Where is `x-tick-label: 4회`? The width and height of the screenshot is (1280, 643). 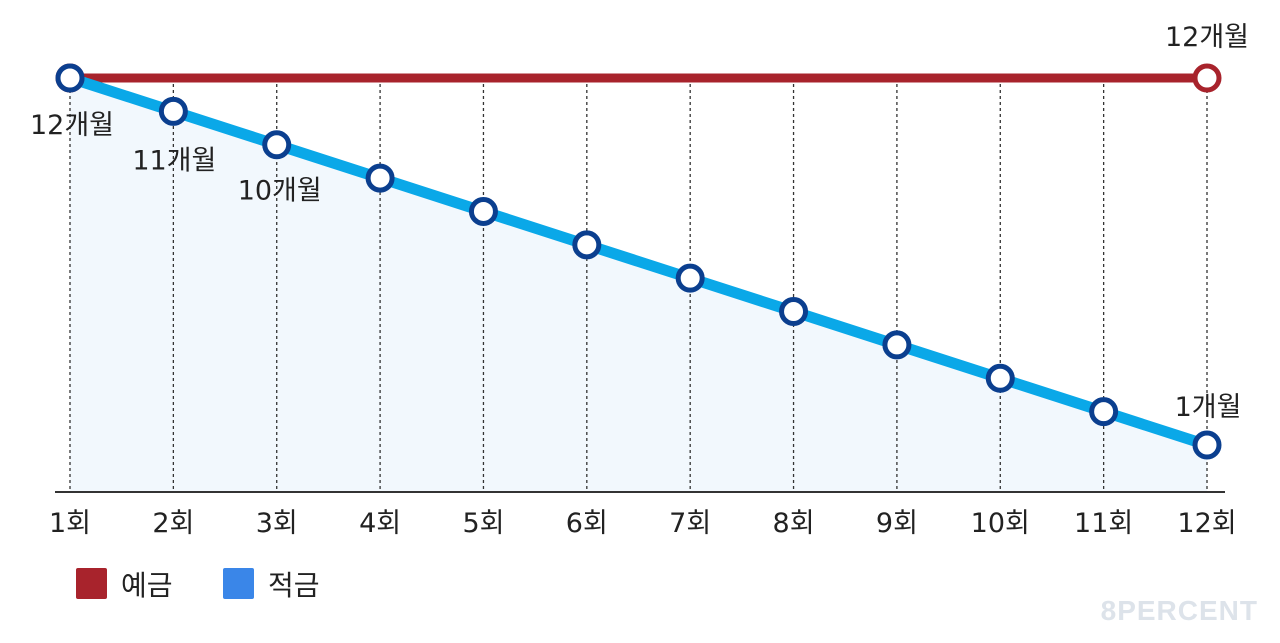 x-tick-label: 4회 is located at coordinates (380, 523).